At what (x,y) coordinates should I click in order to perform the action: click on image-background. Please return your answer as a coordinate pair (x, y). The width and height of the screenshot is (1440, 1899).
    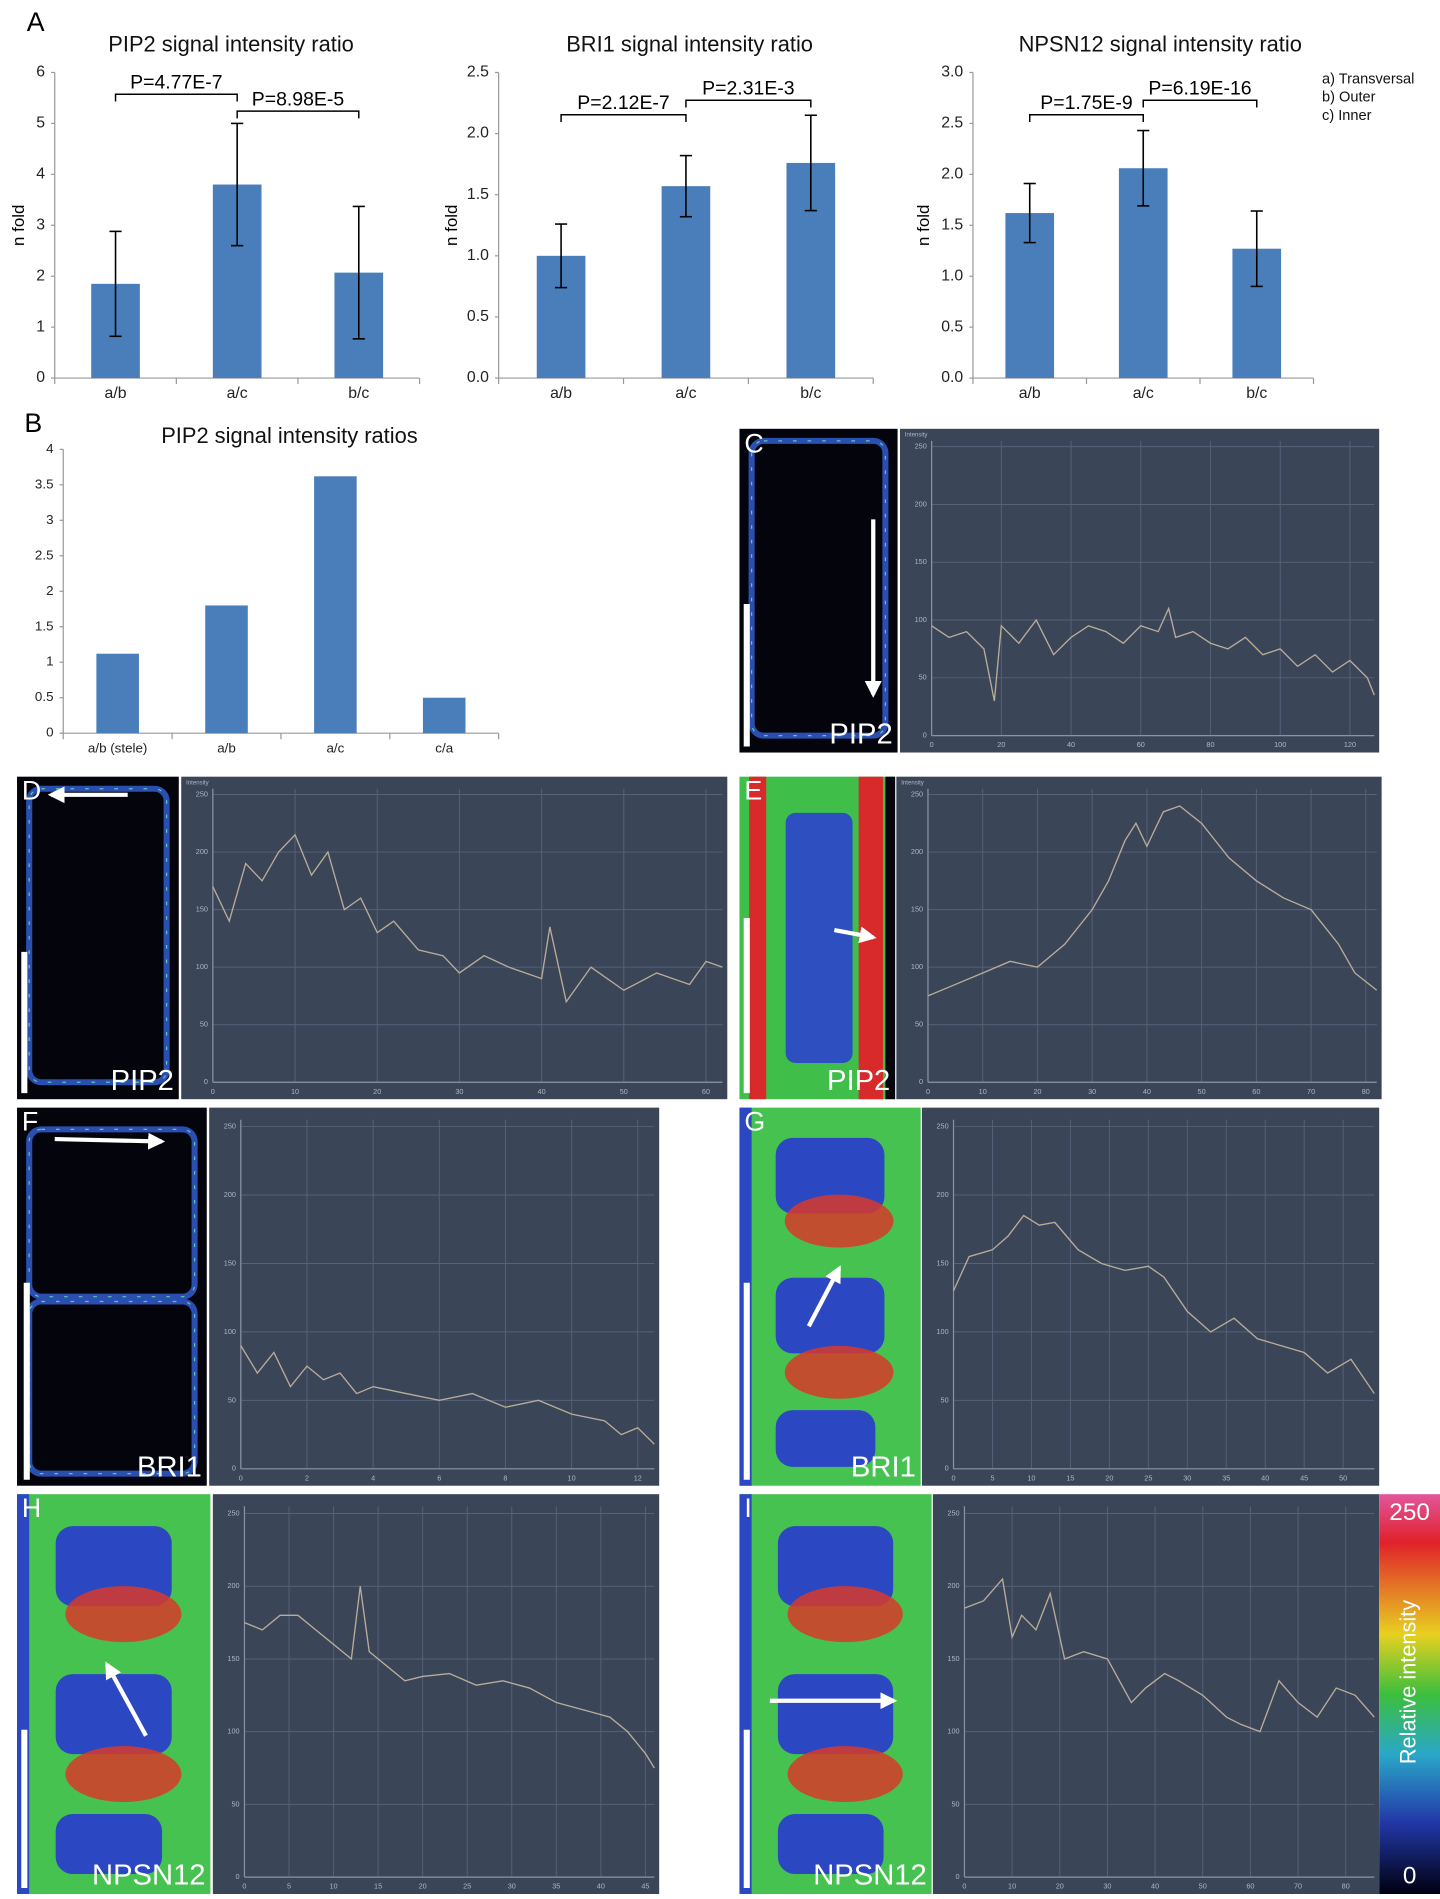
    Looking at the image, I should click on (98, 938).